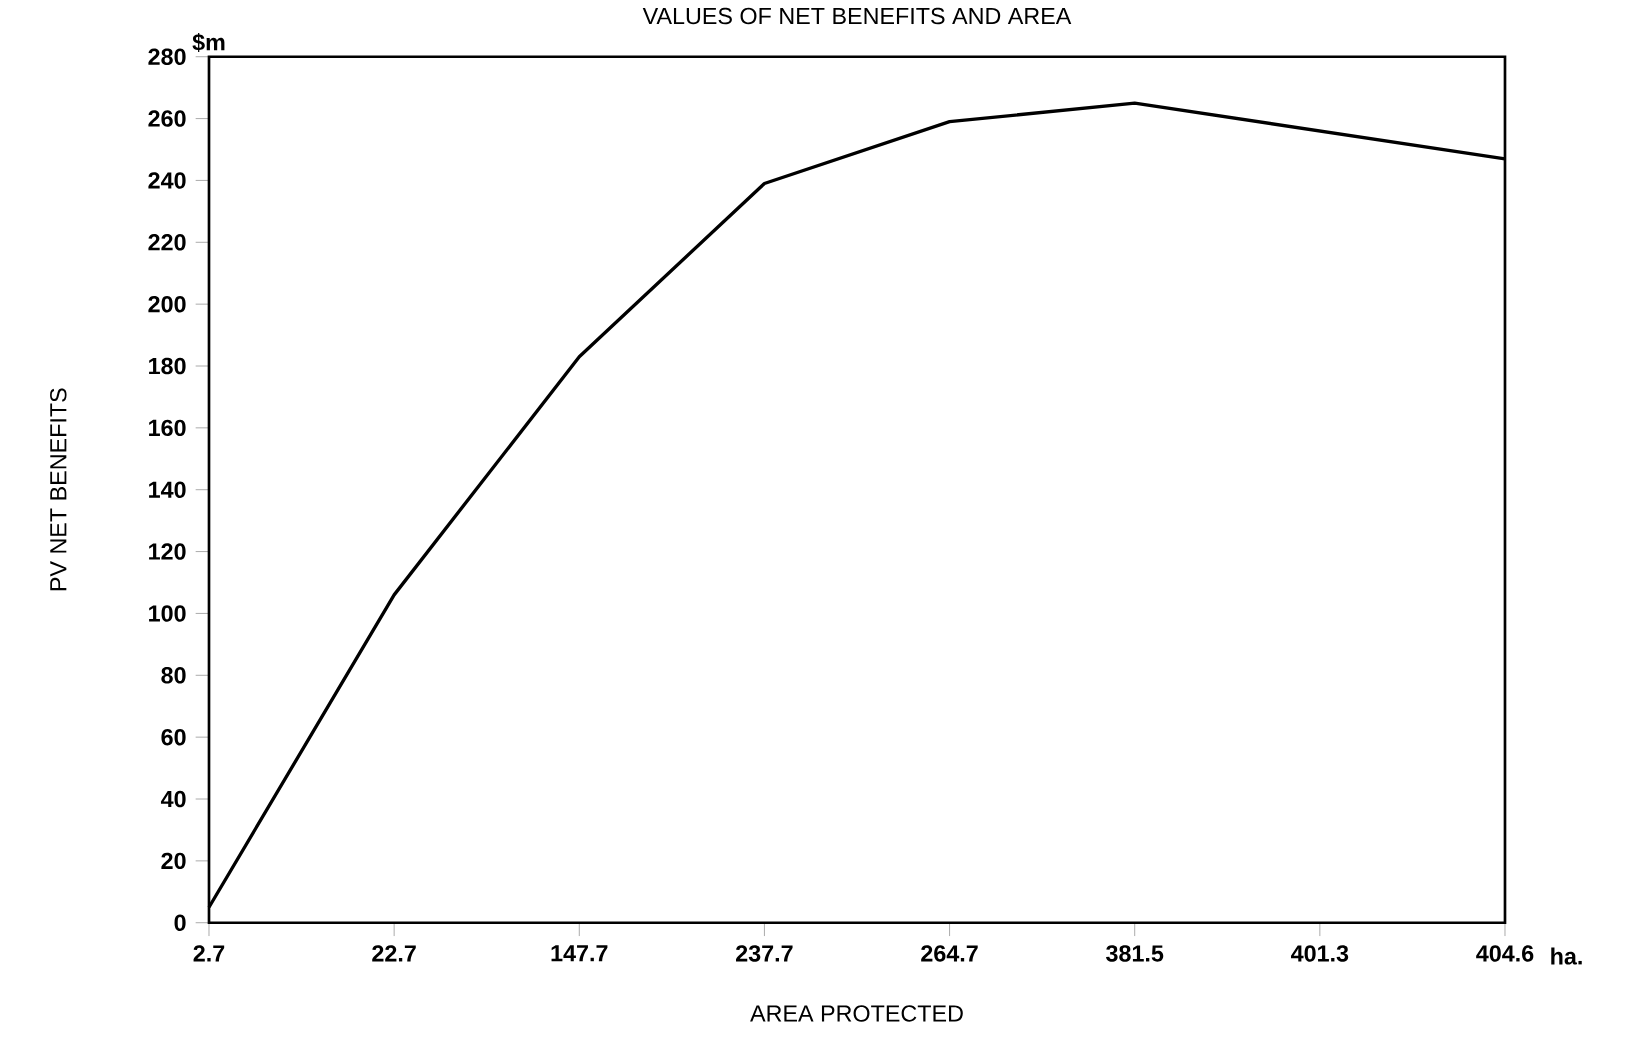  Describe the element at coordinates (180, 923) in the screenshot. I see `y-tick-label: 0` at that location.